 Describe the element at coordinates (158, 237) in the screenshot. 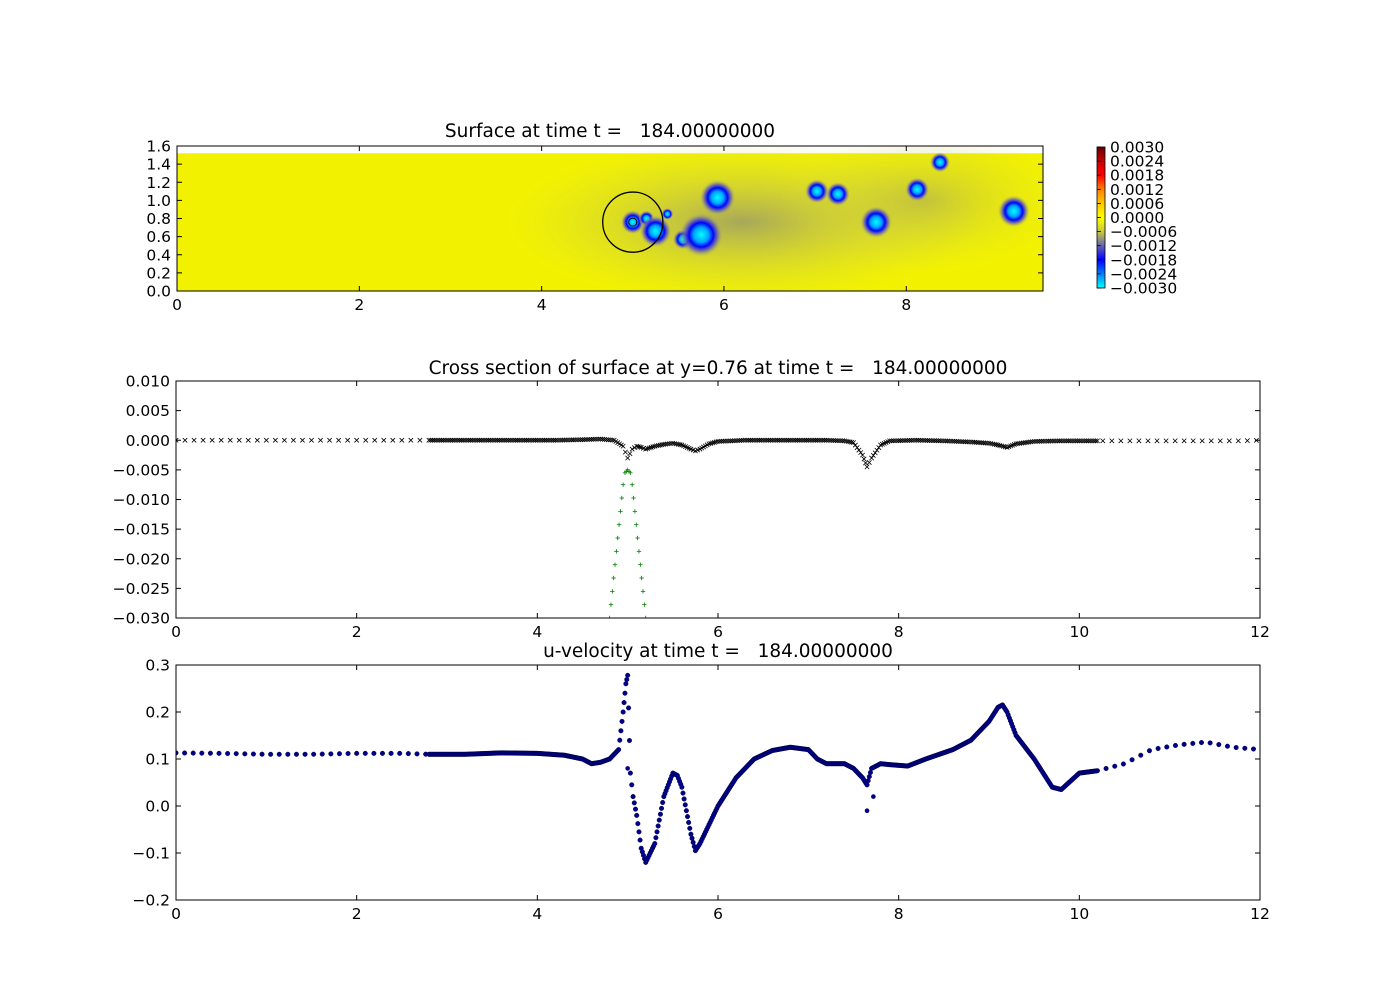

I see `y-tick-label: 0.6` at that location.